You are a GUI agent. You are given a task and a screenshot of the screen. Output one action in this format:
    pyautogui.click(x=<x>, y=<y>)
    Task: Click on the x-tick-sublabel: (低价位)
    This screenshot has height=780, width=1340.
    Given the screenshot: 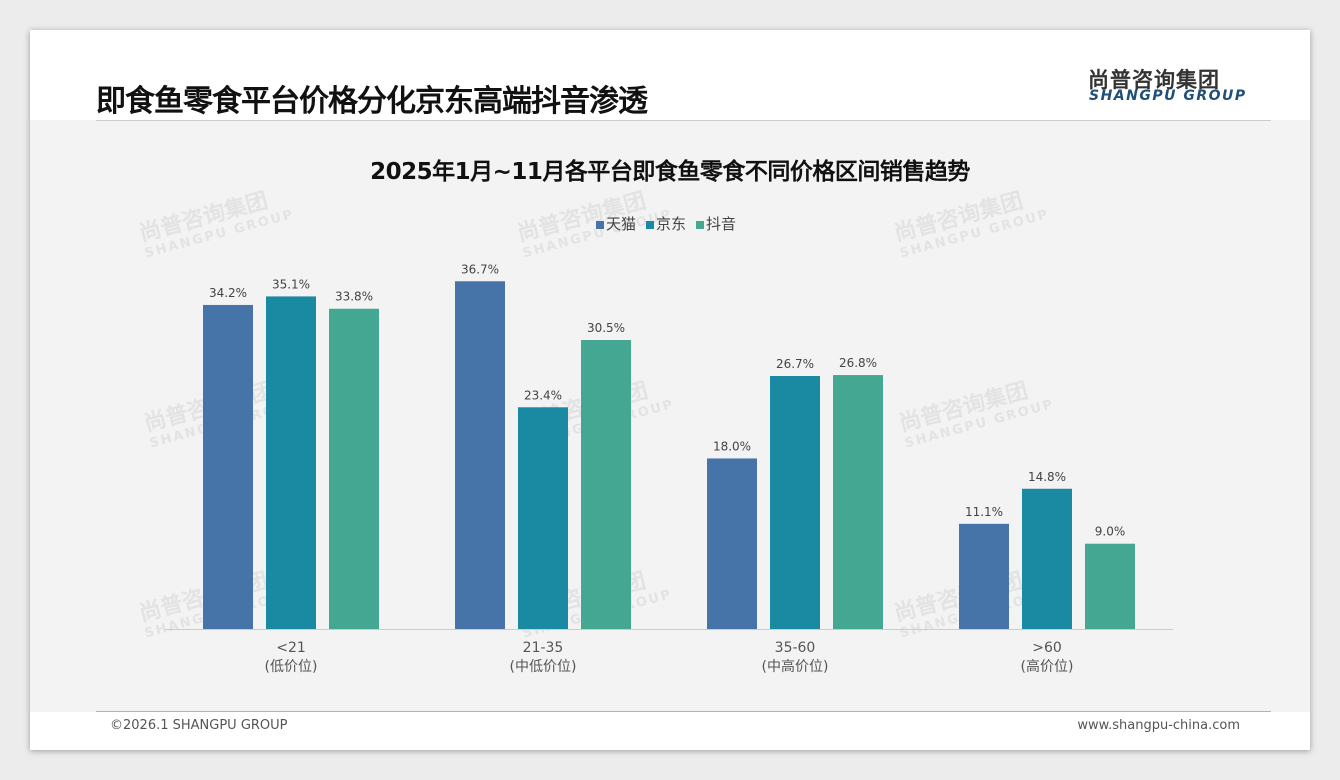 What is the action you would take?
    pyautogui.click(x=291, y=667)
    